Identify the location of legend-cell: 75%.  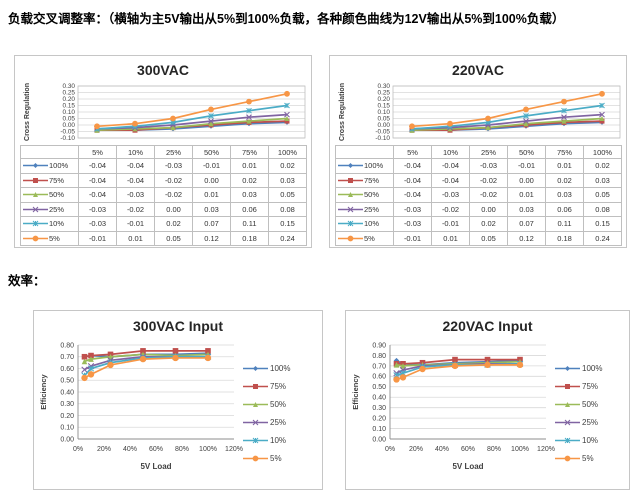
(364, 180).